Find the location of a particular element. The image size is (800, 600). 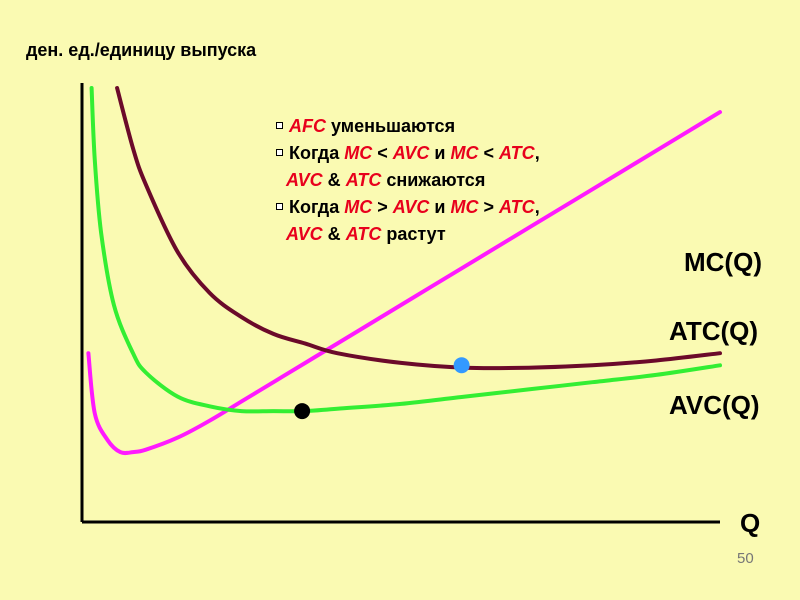

note-line: AVC & ATC растут is located at coordinates (408, 234).